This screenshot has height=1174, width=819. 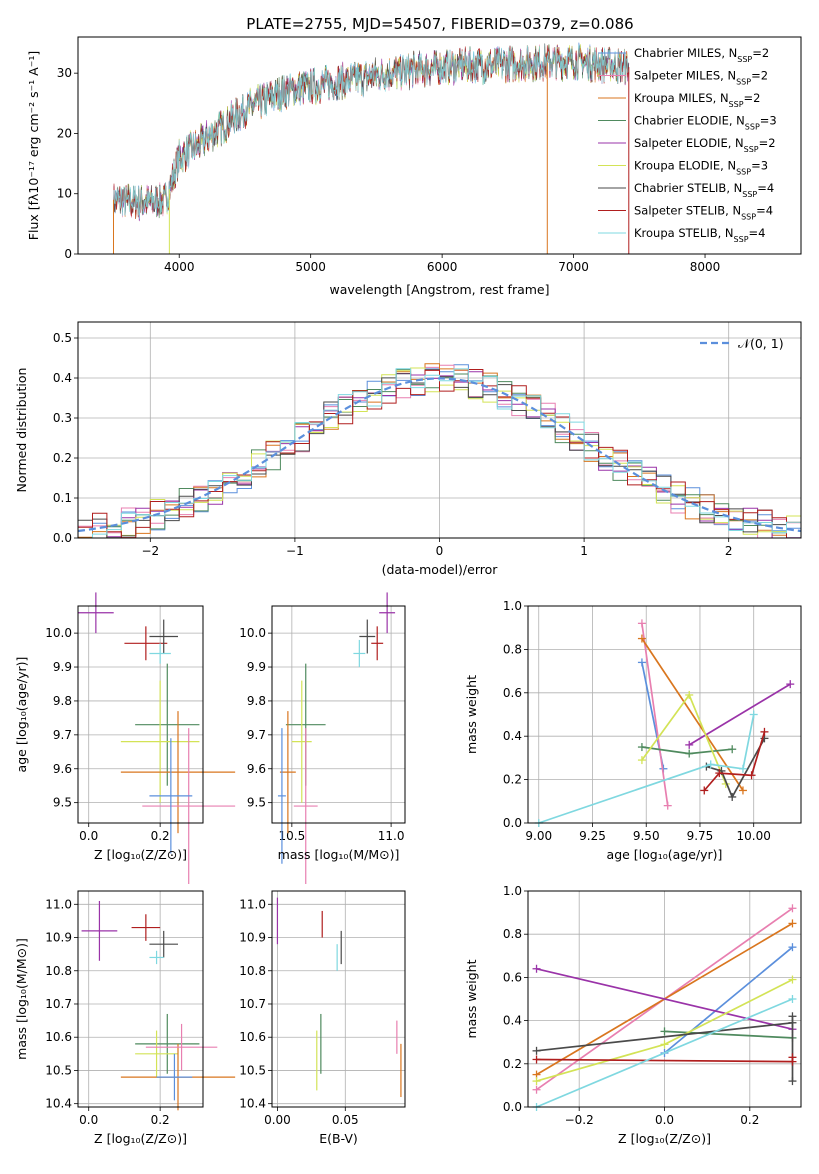 I want to click on legend-label: Chabrier ELODIE, NSSP=3, so click(x=705, y=123).